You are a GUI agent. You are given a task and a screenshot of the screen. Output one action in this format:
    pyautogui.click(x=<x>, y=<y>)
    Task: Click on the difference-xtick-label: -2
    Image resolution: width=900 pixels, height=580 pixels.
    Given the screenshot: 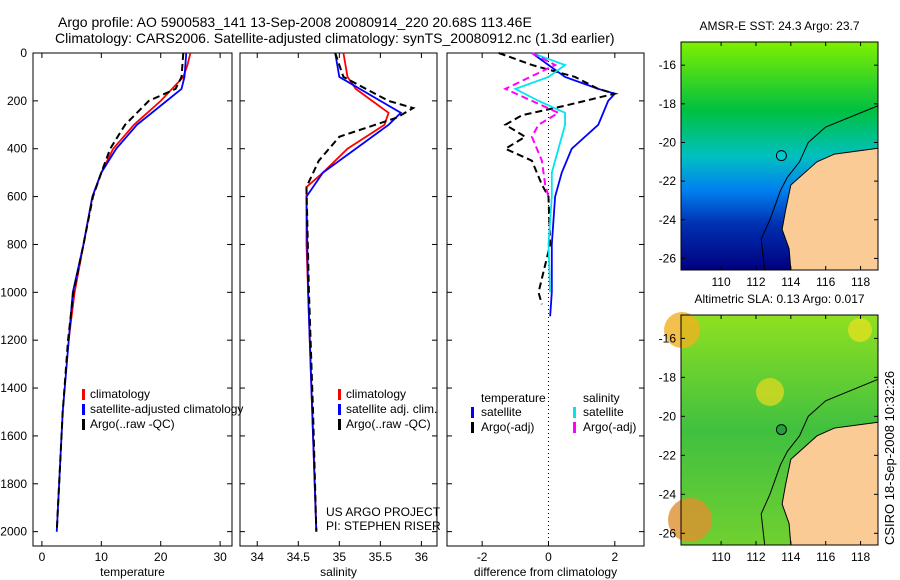 What is the action you would take?
    pyautogui.click(x=482, y=557)
    